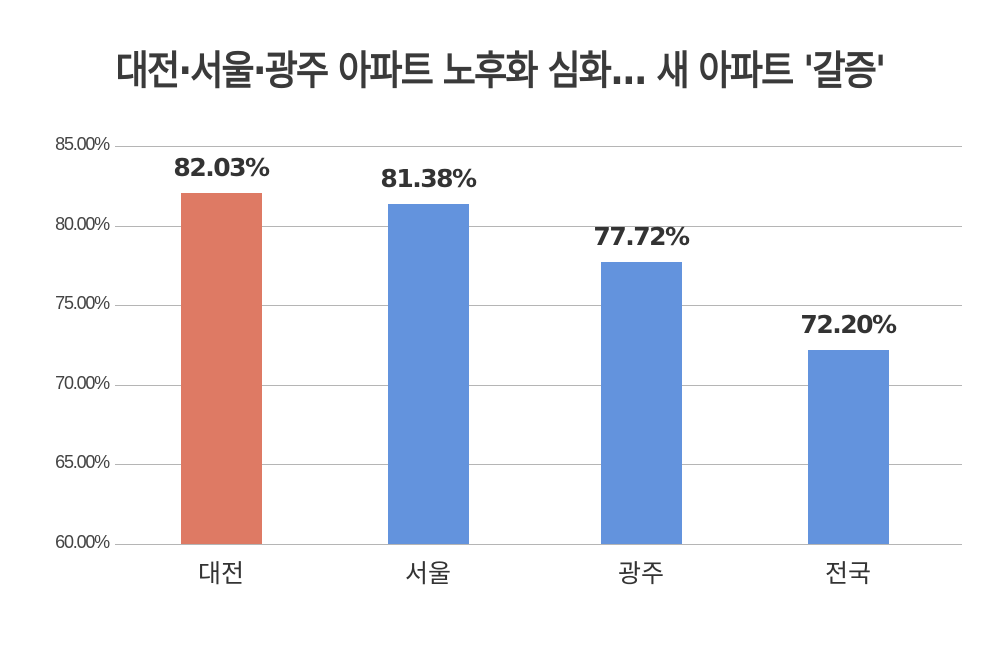 The width and height of the screenshot is (1000, 650). What do you see at coordinates (82, 223) in the screenshot?
I see `y-tick-label: 80.00%` at bounding box center [82, 223].